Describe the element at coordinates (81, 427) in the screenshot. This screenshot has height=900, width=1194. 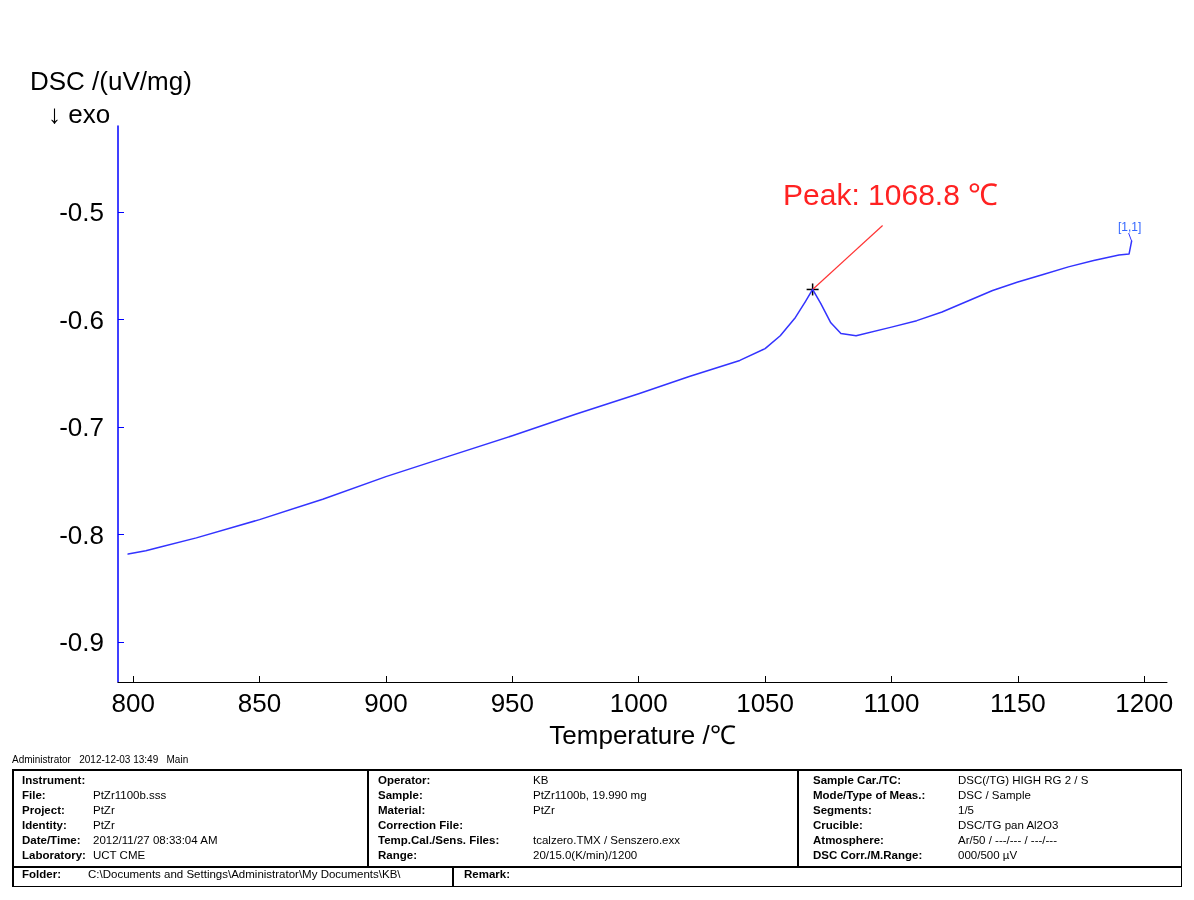
I see `y-tick-label: -0.7` at that location.